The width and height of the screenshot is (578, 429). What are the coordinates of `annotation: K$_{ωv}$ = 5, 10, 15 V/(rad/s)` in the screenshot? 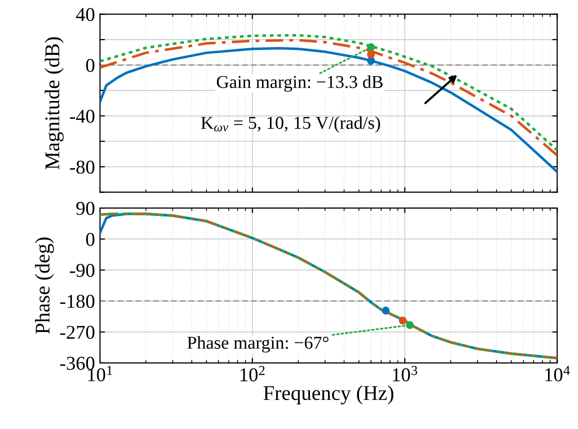 It's located at (290, 124).